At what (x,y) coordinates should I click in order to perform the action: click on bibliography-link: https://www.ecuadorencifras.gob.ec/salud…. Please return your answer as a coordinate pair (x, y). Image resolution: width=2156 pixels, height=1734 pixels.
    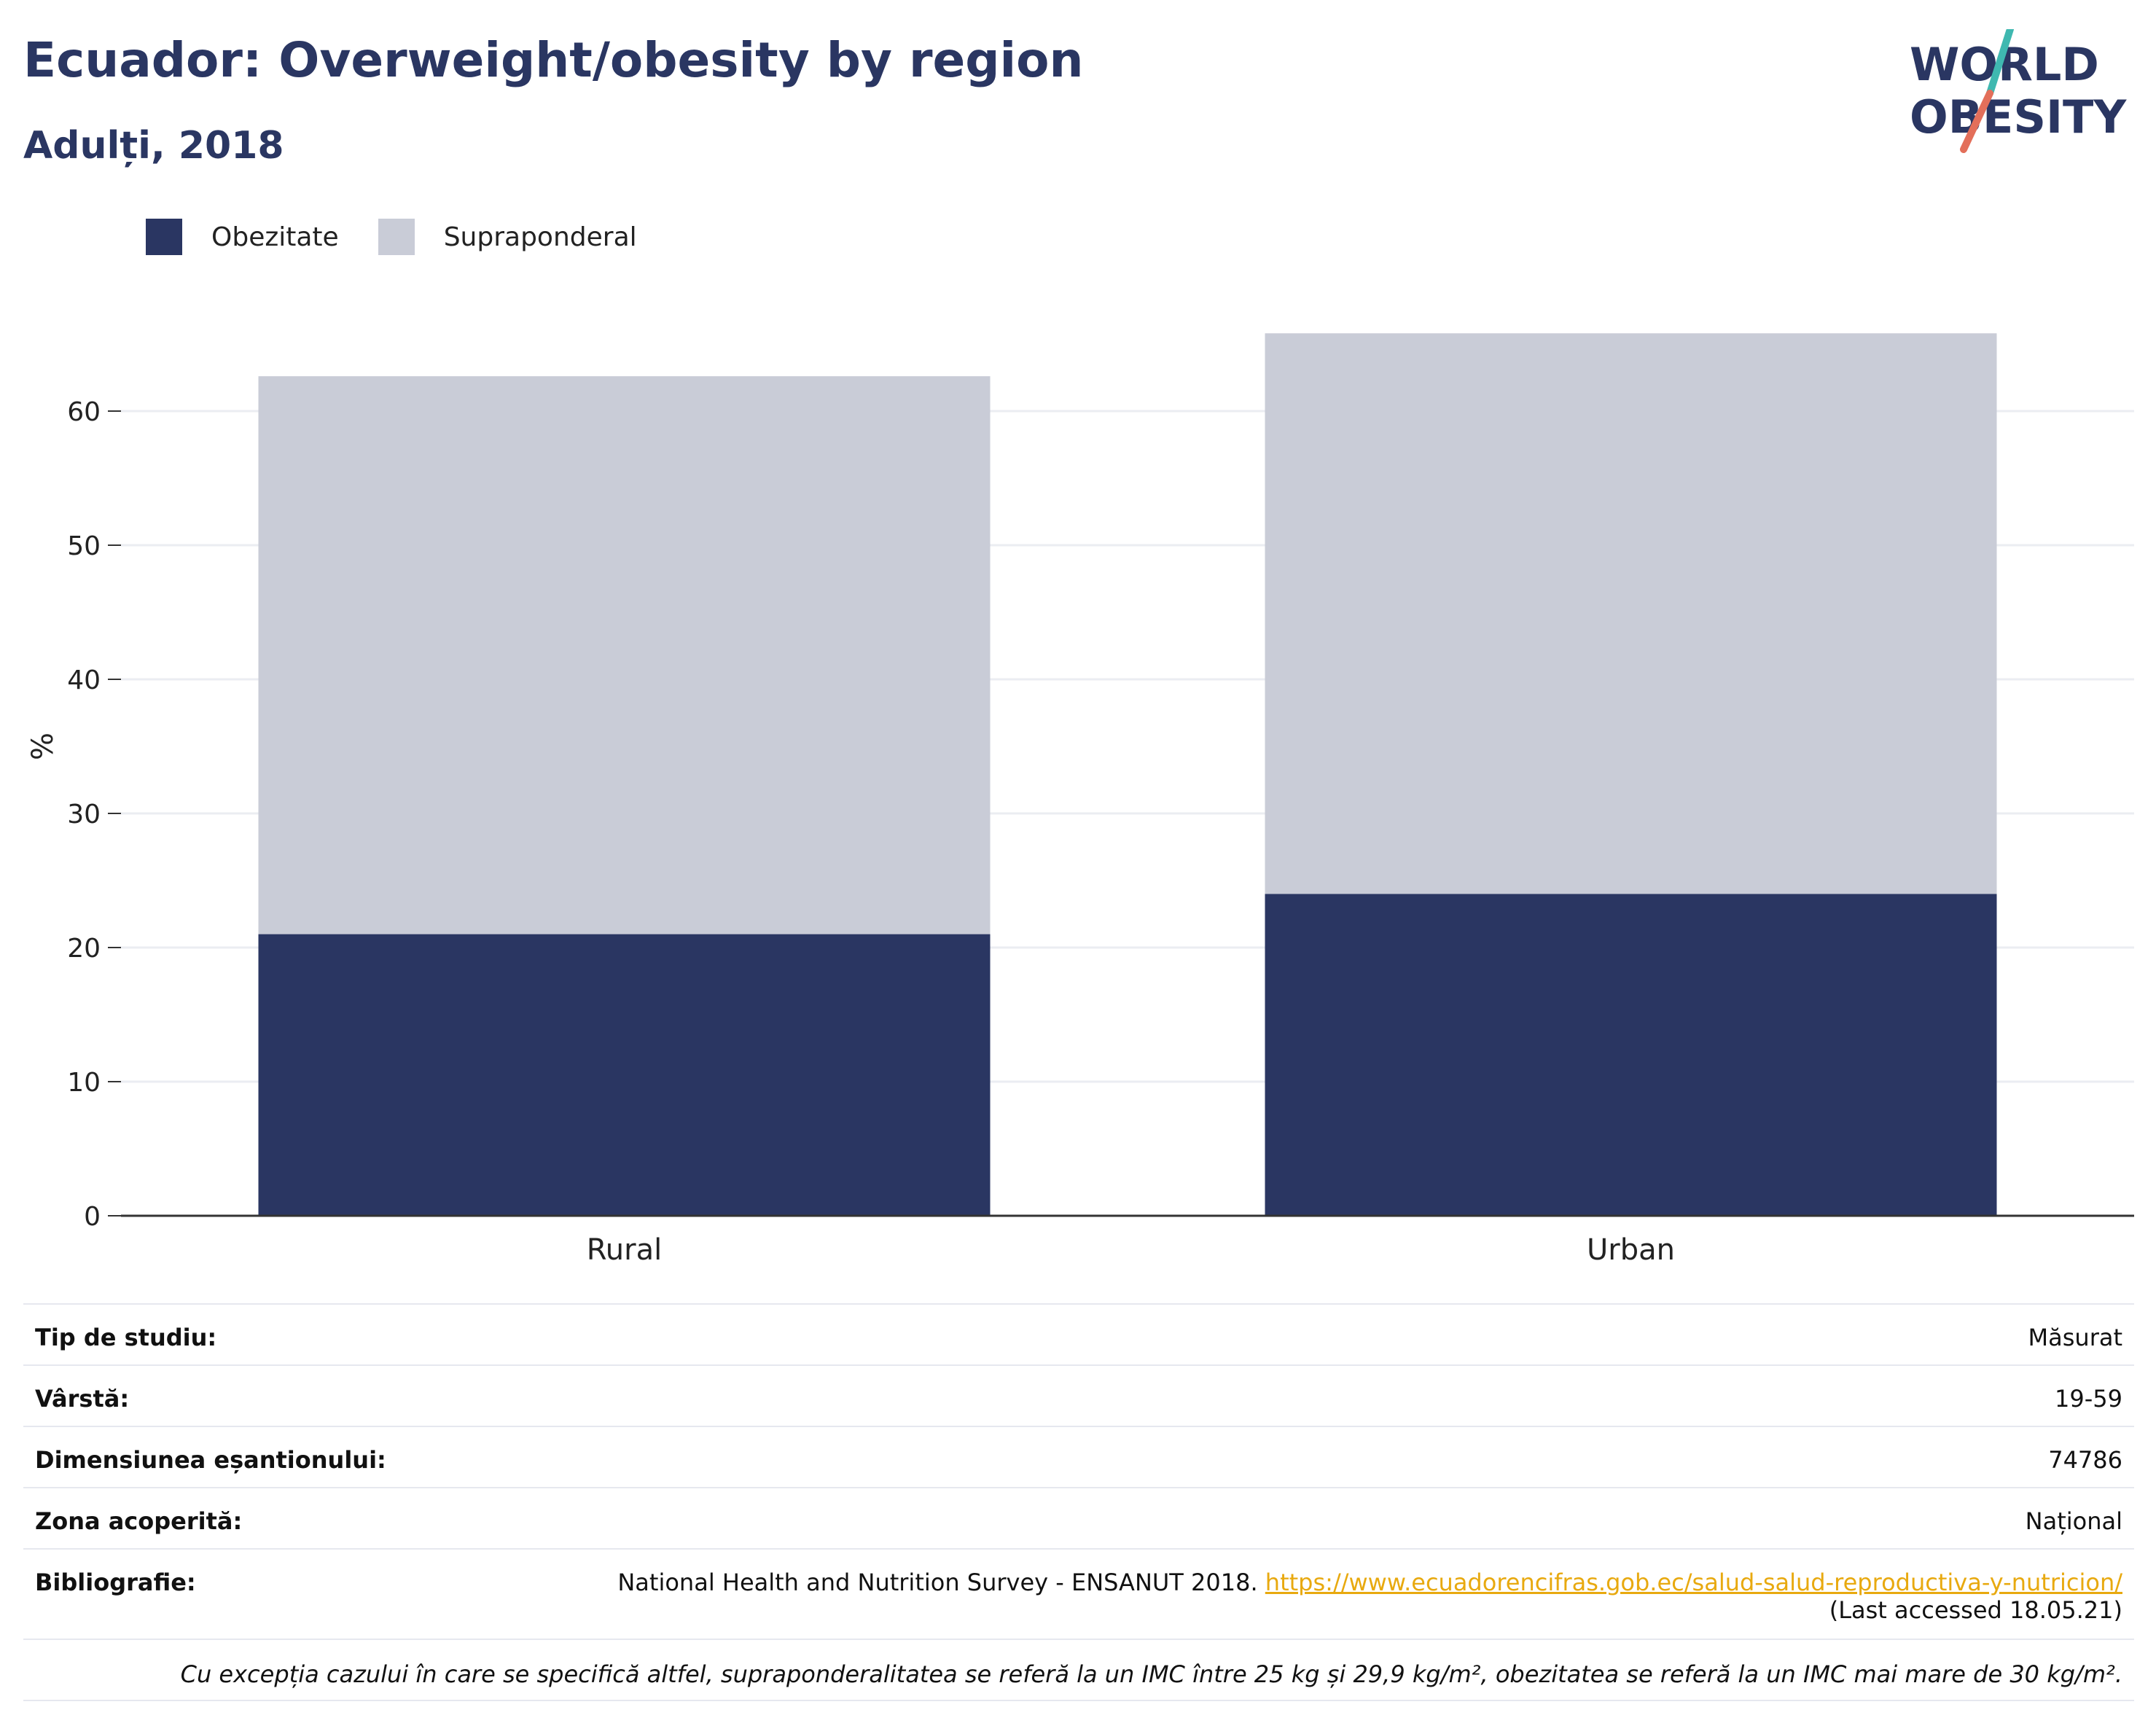
    Looking at the image, I should click on (1693, 1582).